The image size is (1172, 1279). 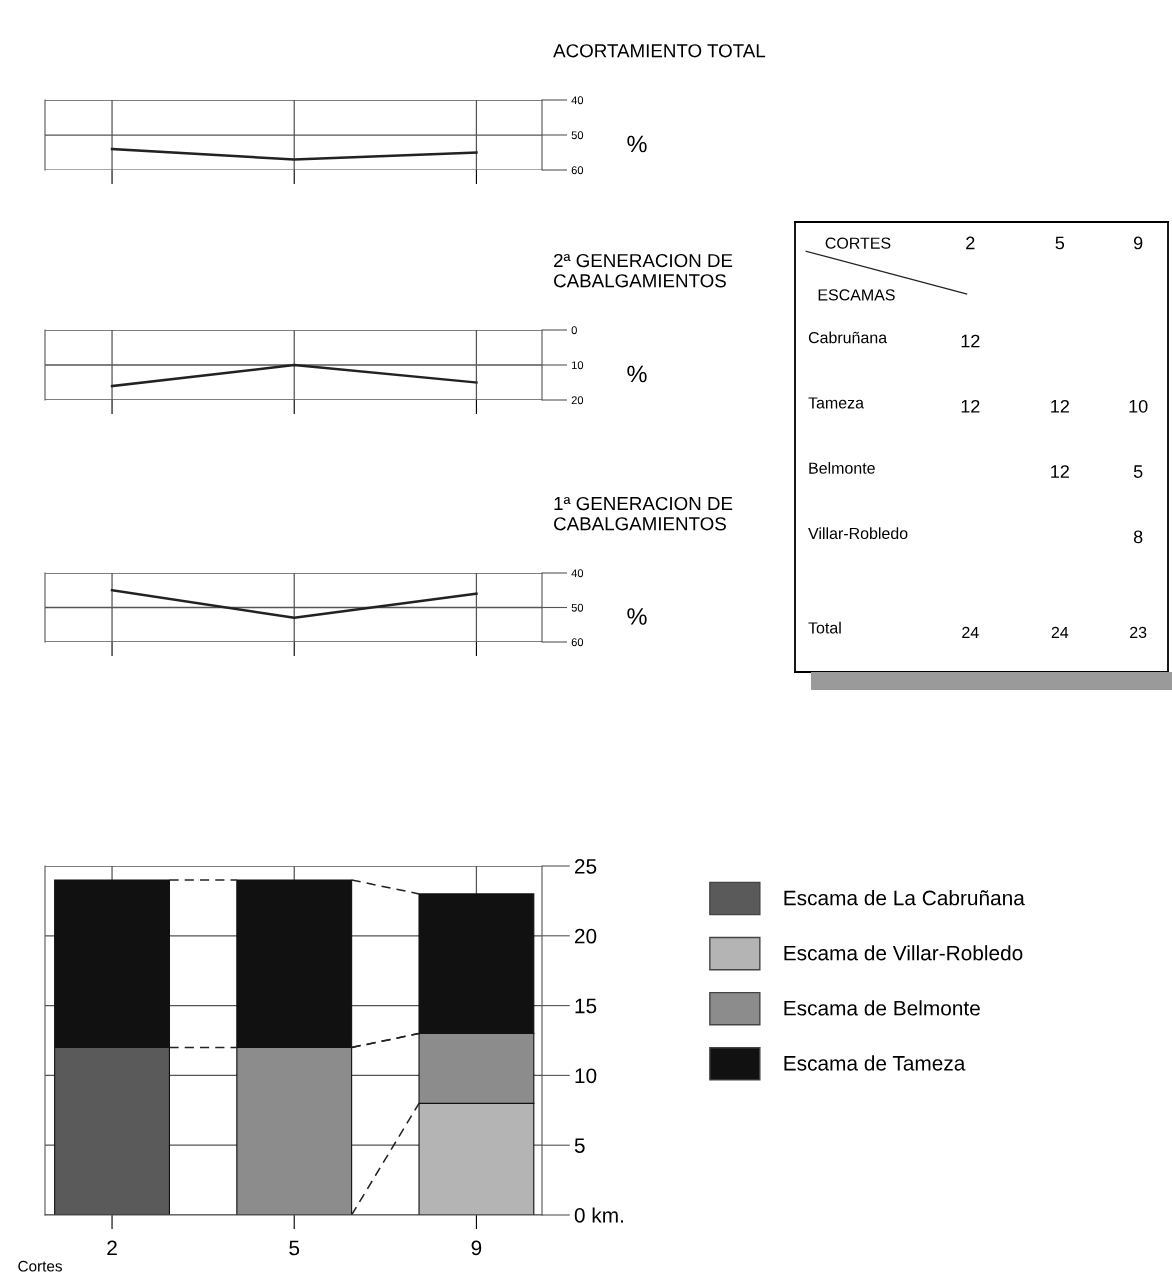 What do you see at coordinates (574, 330) in the screenshot?
I see `y-tick-label: 0` at bounding box center [574, 330].